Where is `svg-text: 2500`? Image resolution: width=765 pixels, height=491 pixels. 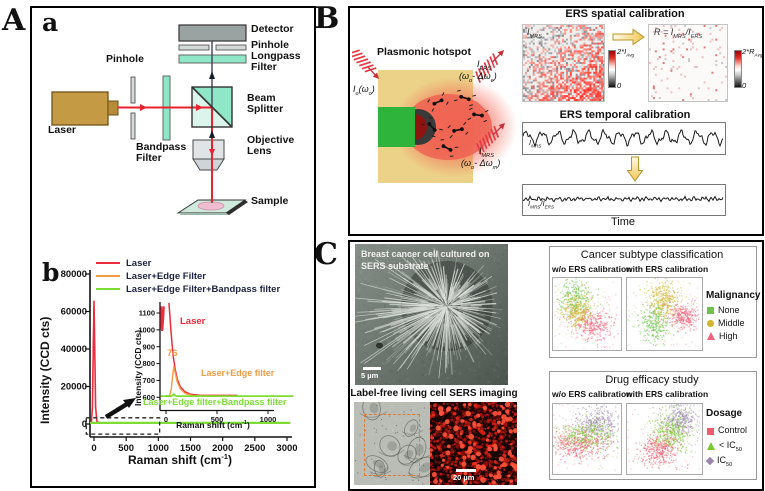
svg-text: 2500 is located at coordinates (254, 448).